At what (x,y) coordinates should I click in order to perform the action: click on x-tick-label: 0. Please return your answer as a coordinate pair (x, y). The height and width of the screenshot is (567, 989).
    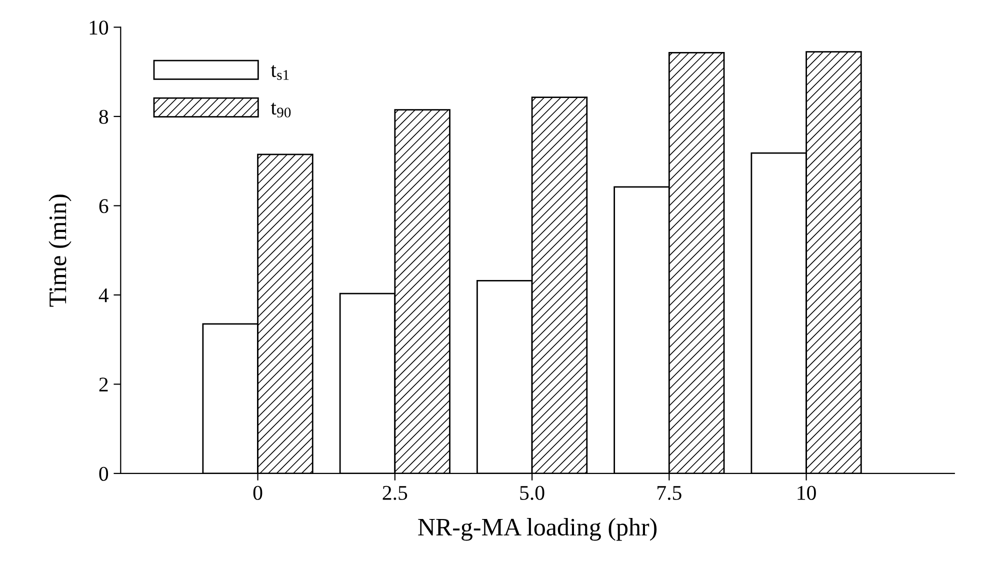
    Looking at the image, I should click on (257, 493).